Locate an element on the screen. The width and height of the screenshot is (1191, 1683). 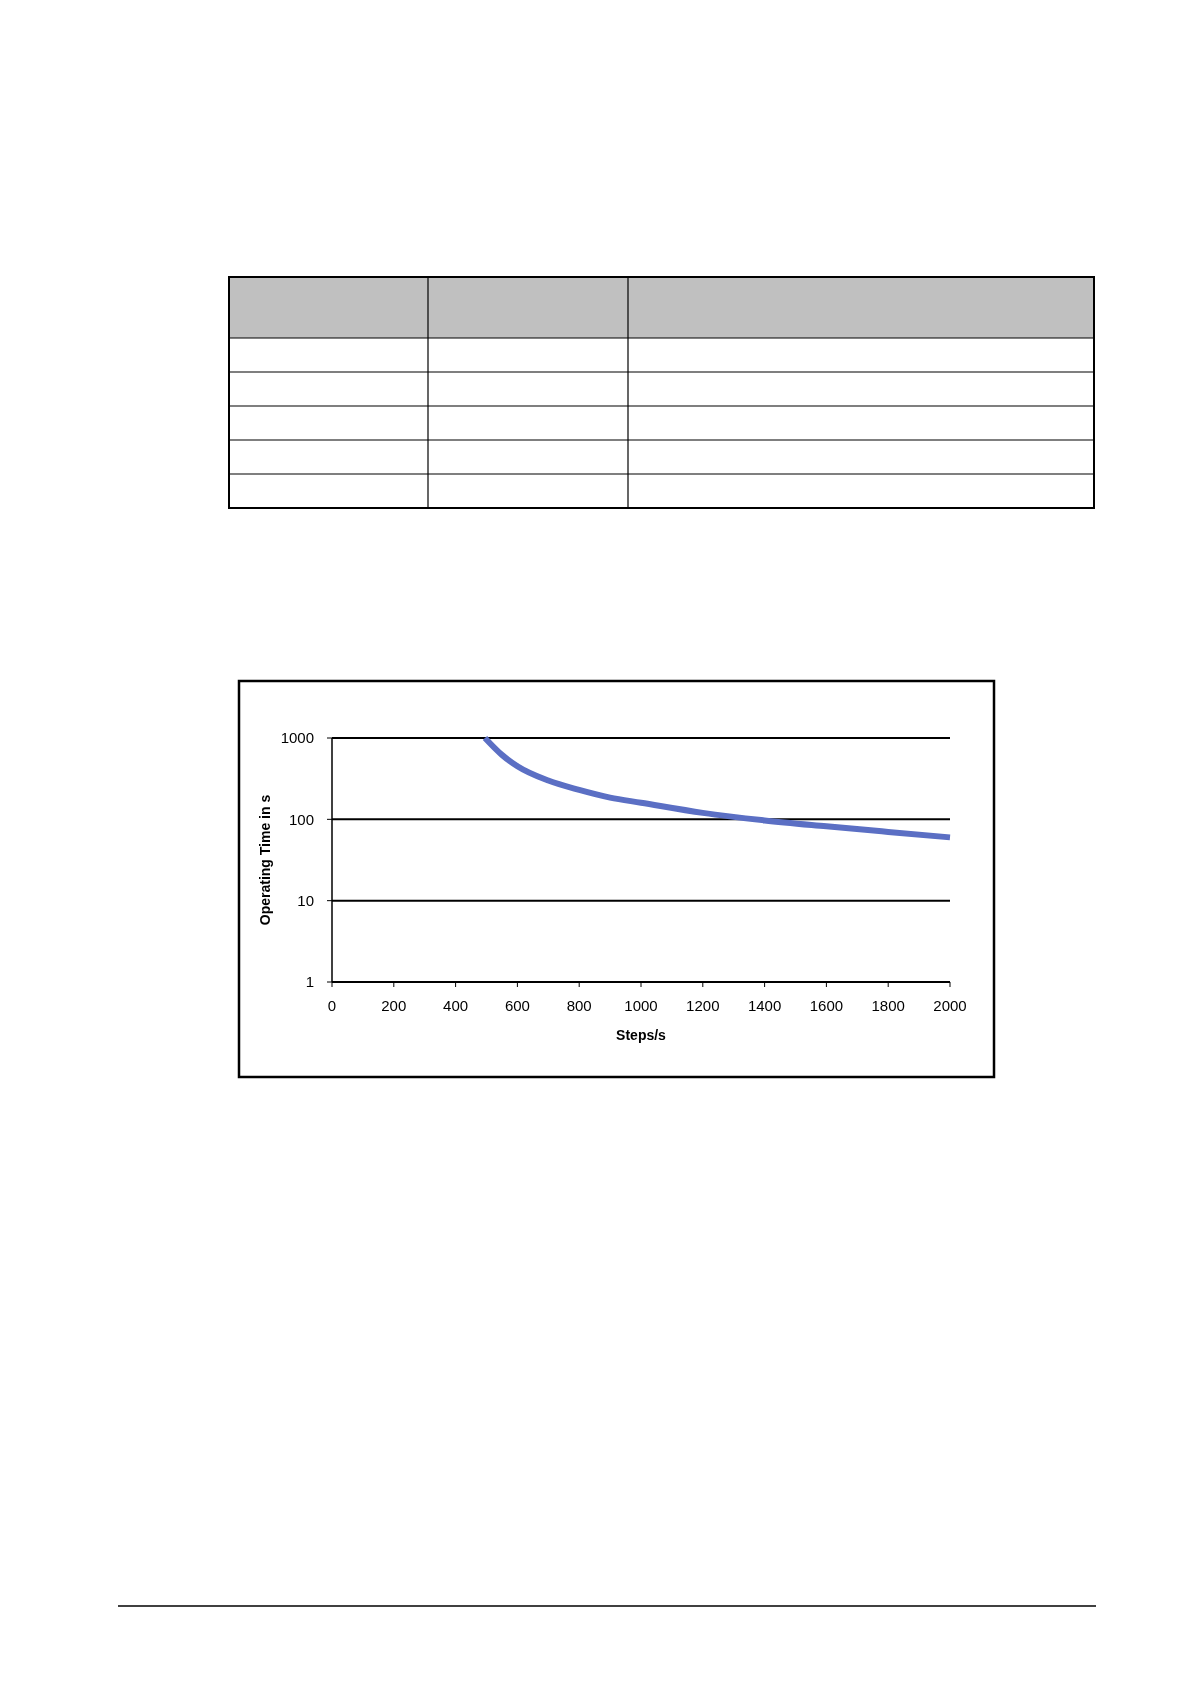
x-tick-label: 0 is located at coordinates (332, 1005).